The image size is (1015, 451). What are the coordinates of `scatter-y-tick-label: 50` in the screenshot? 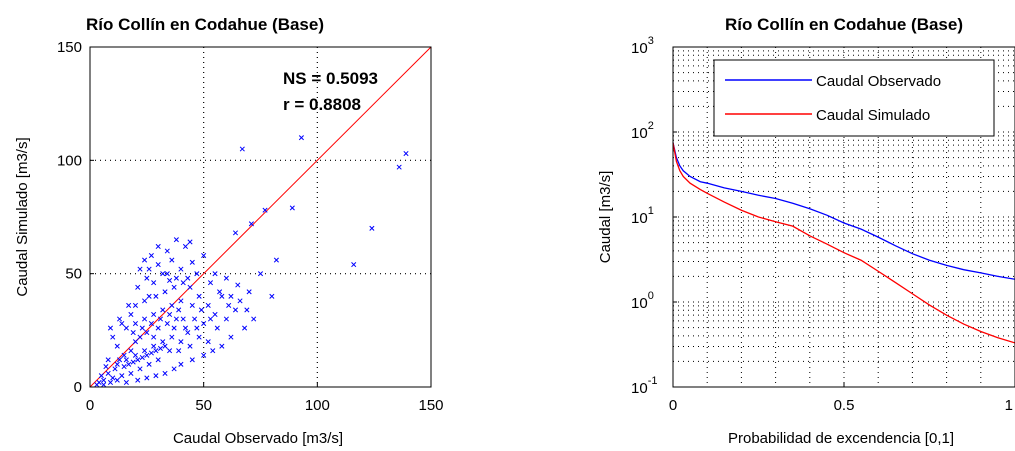 It's located at (73, 274).